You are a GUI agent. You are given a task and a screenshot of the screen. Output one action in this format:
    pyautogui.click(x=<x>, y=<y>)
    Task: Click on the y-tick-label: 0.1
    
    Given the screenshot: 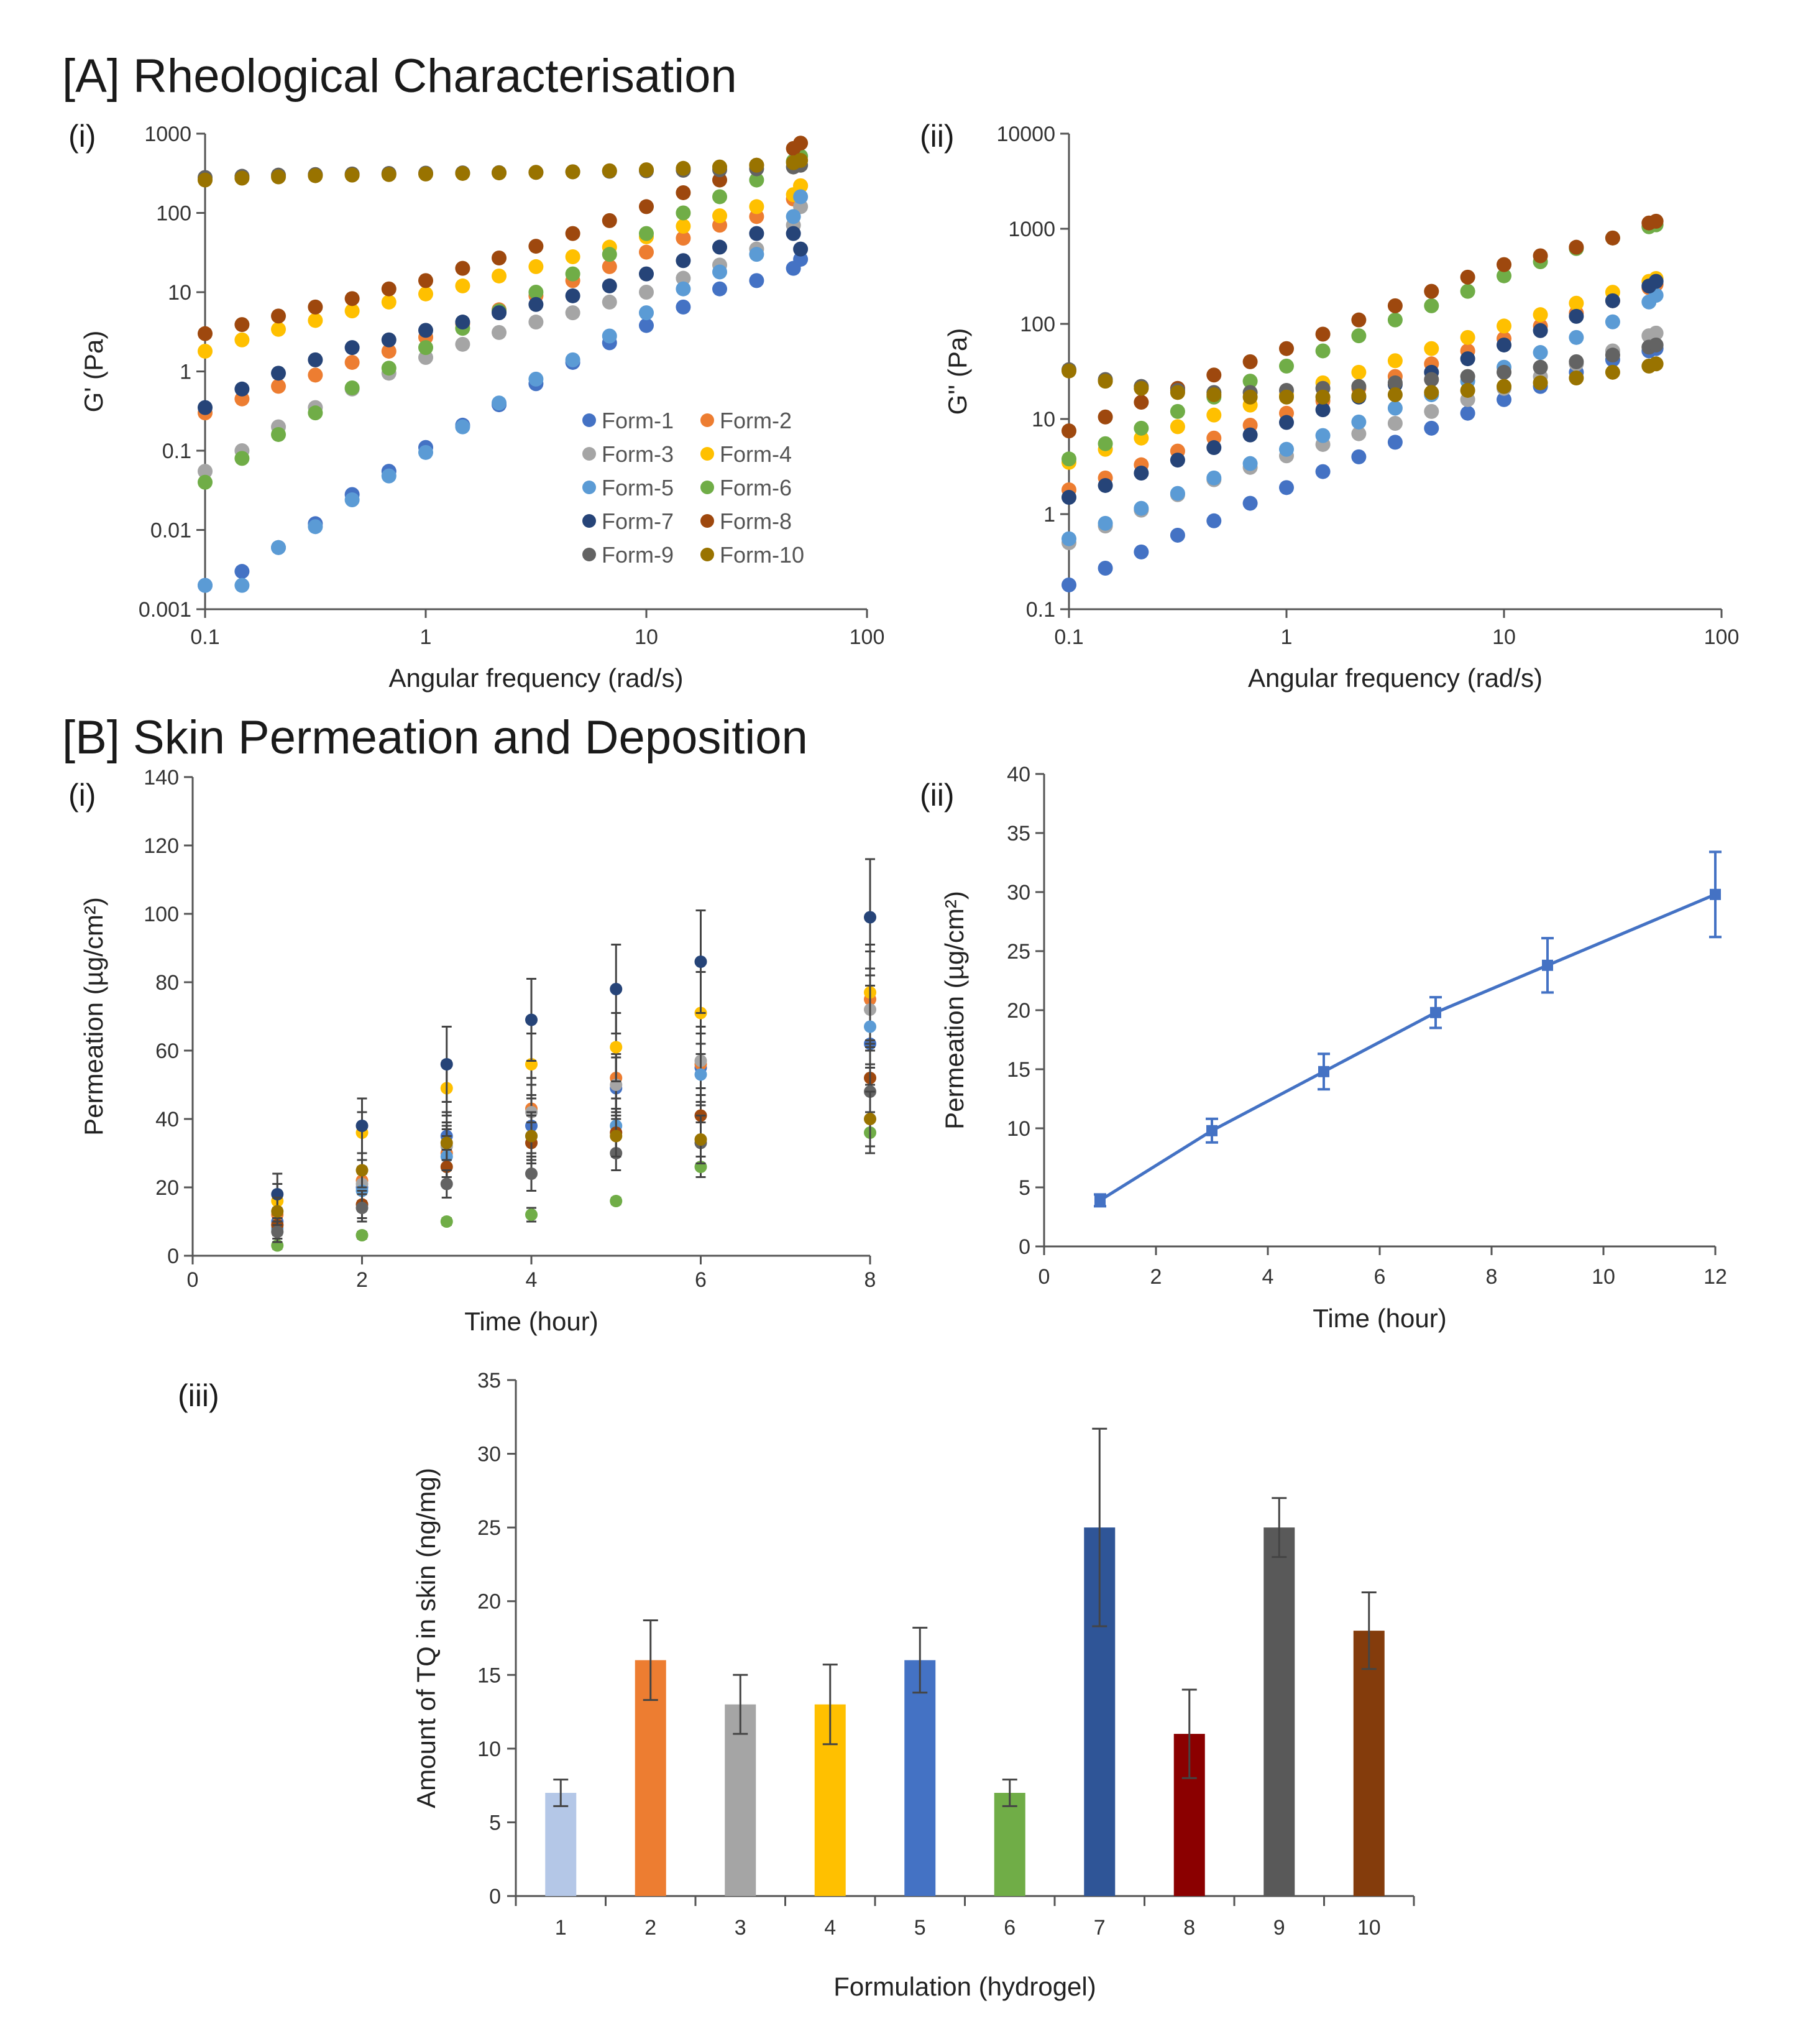 What is the action you would take?
    pyautogui.click(x=1040, y=610)
    